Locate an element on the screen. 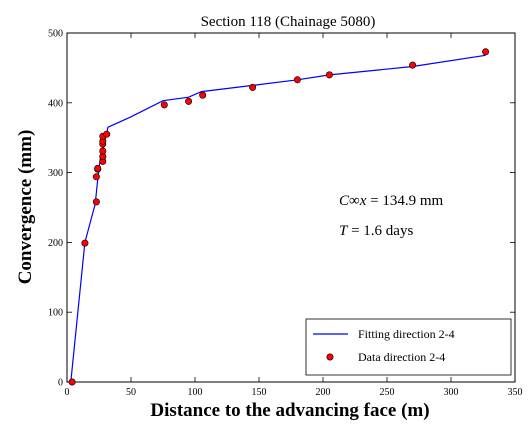 This screenshot has width=531, height=428. legend: Fitting direction 2-4 Data direction 2-4 is located at coordinates (408, 347).